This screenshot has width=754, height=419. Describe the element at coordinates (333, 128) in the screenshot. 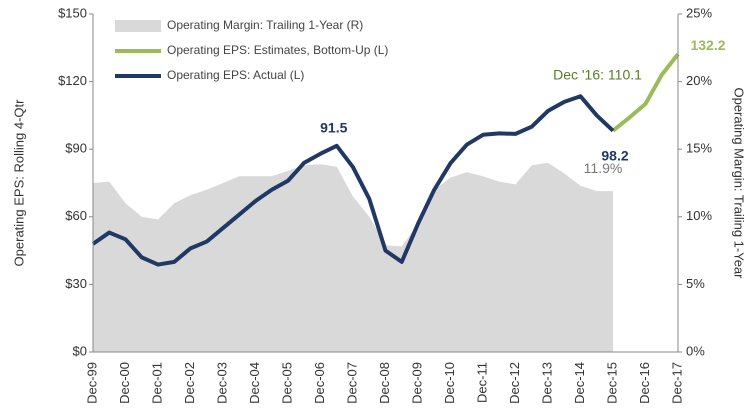

I see `data-label: 91.5` at that location.